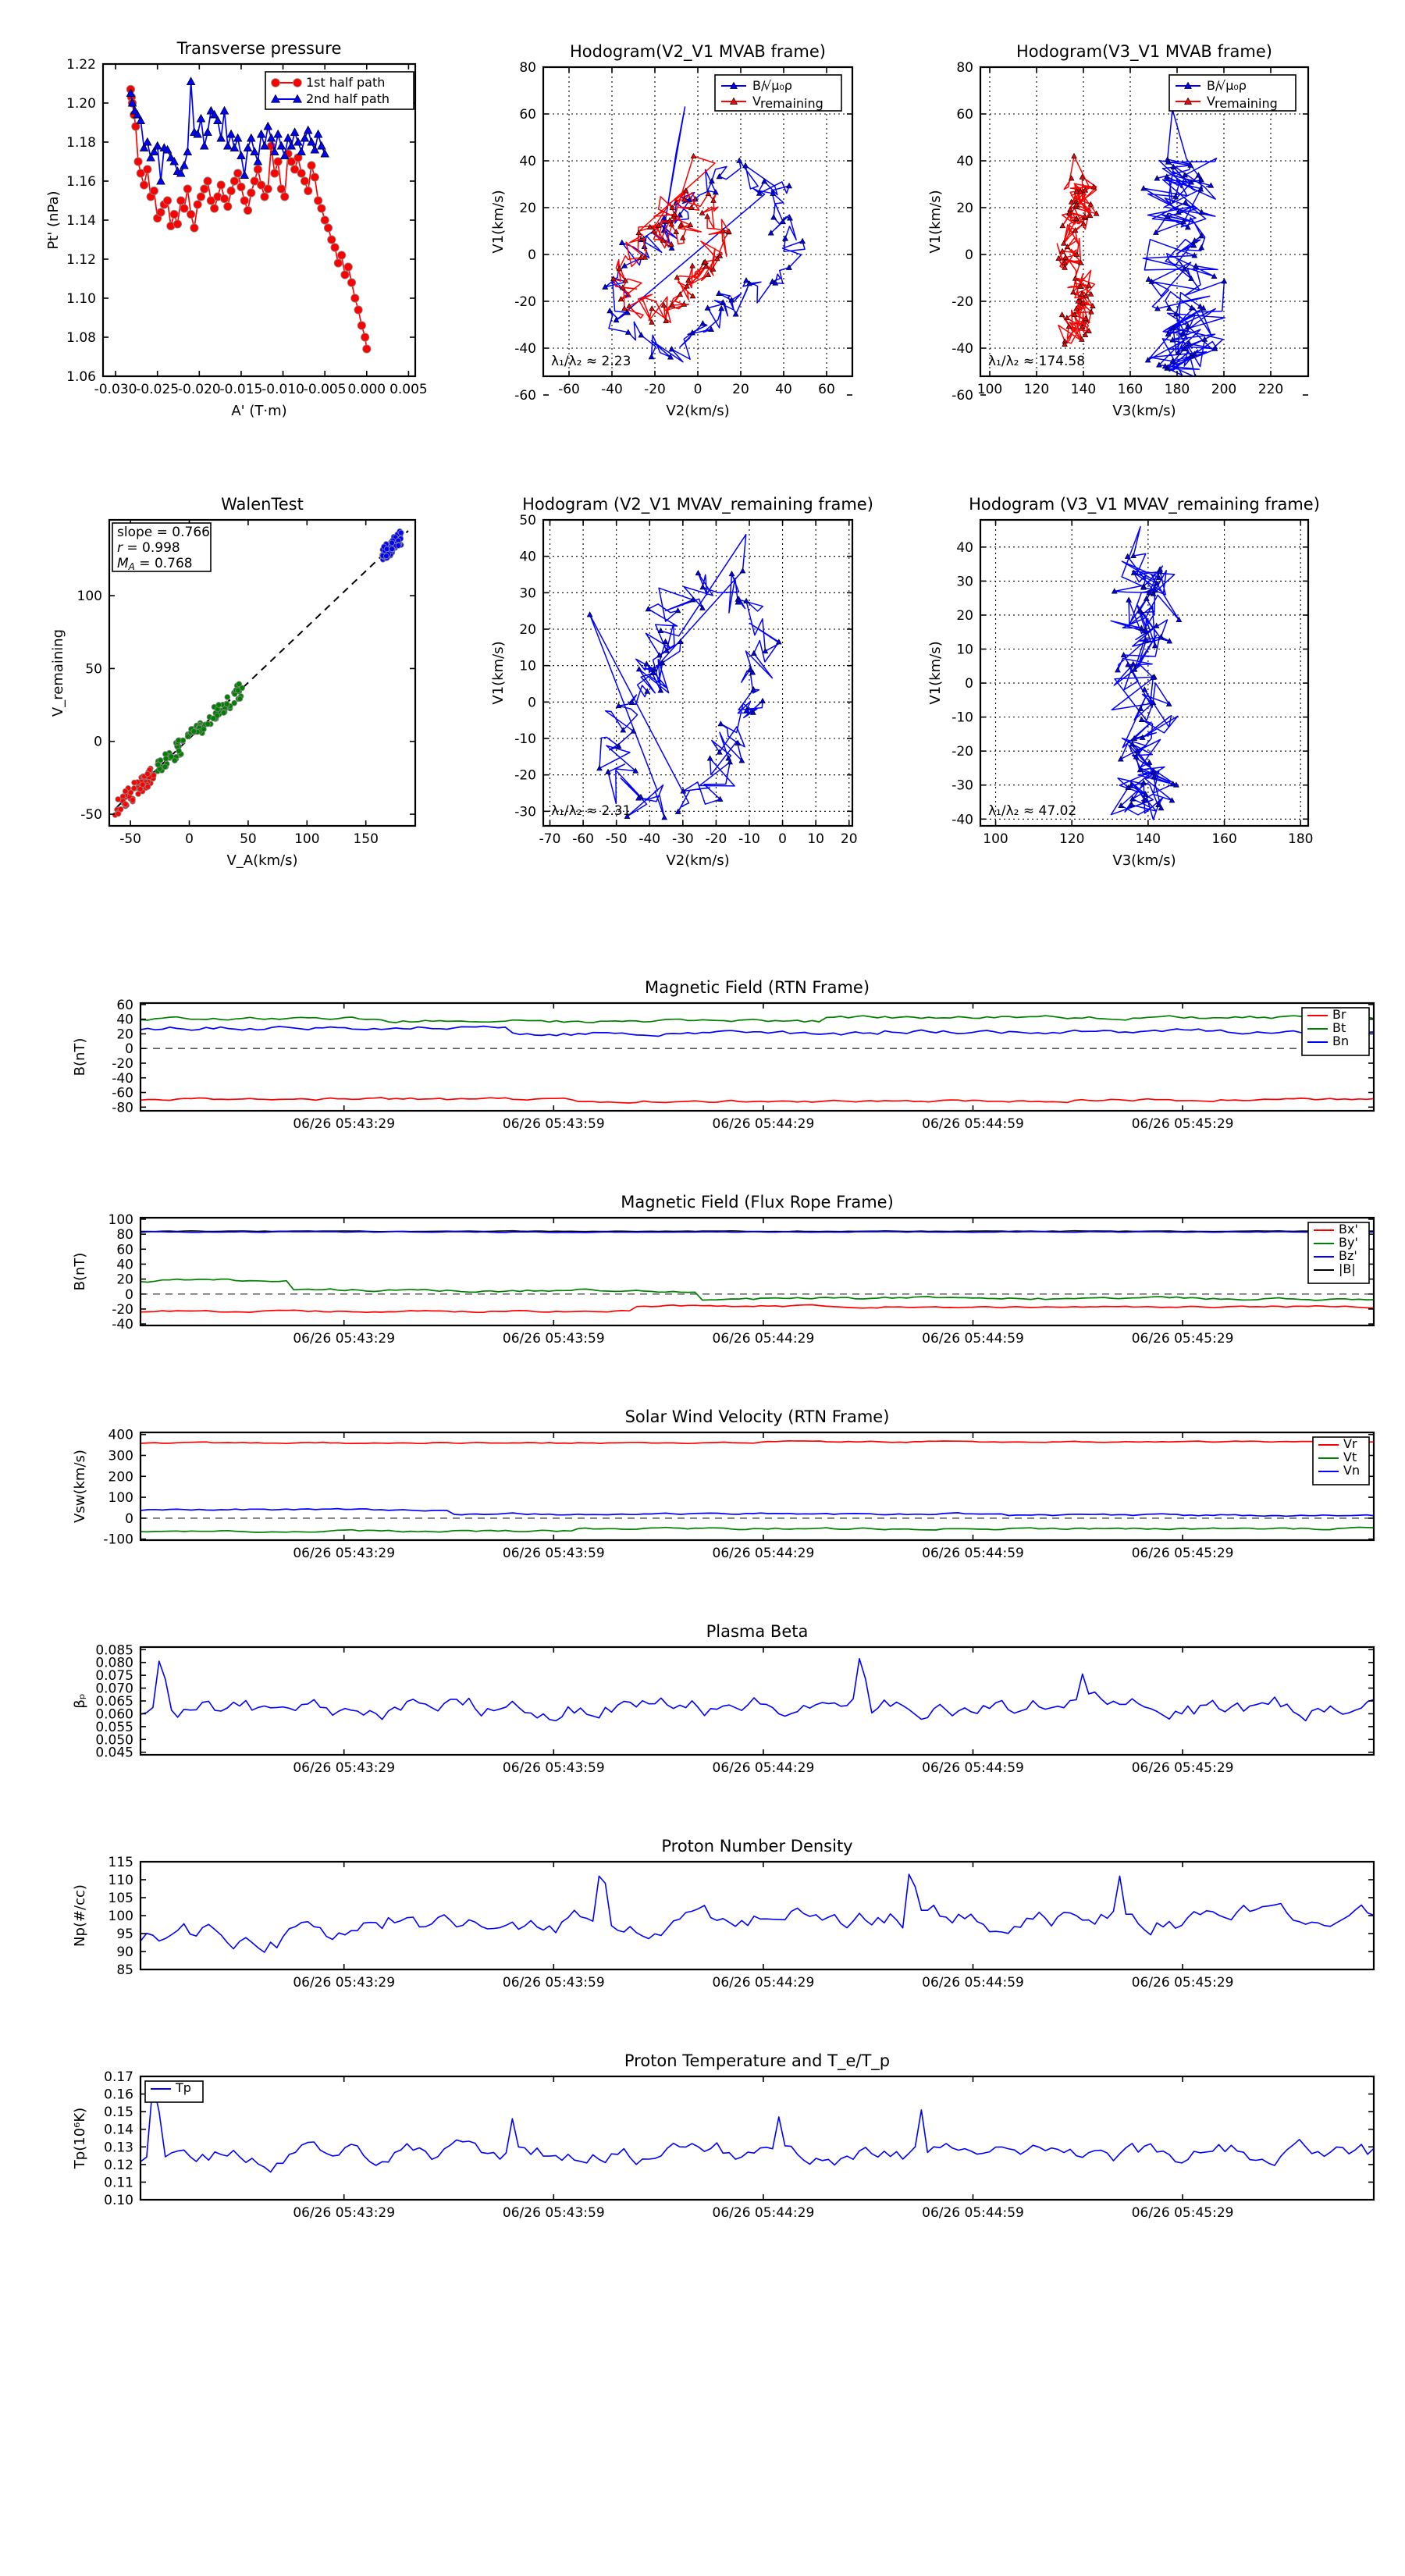 This screenshot has width=1405, height=2576. I want to click on svg-text: 0.045, so click(114, 1753).